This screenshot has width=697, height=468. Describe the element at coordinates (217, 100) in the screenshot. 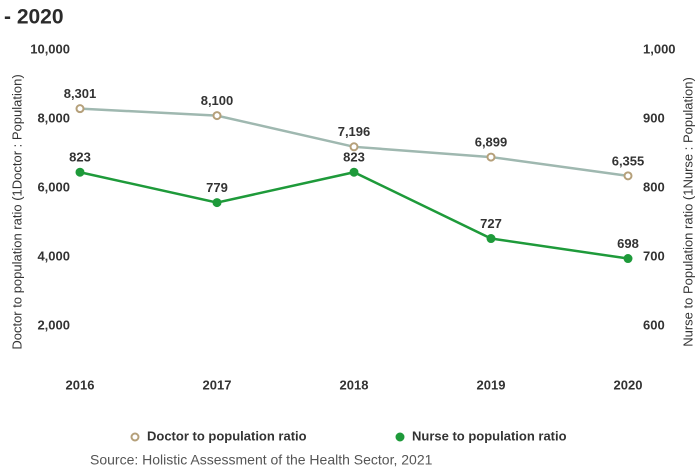

I see `data-label: 8,100` at that location.